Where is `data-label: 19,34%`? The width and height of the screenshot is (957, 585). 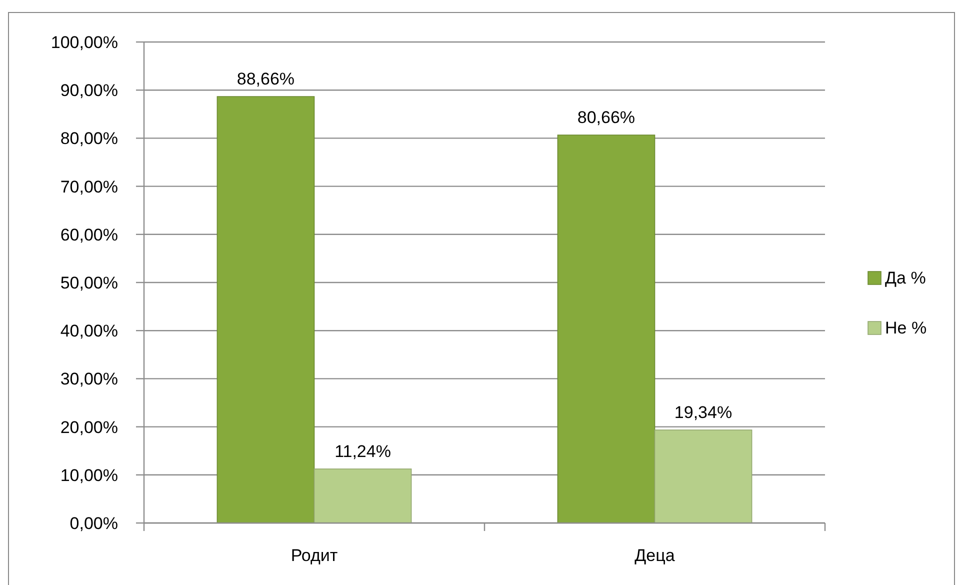
data-label: 19,34% is located at coordinates (703, 412).